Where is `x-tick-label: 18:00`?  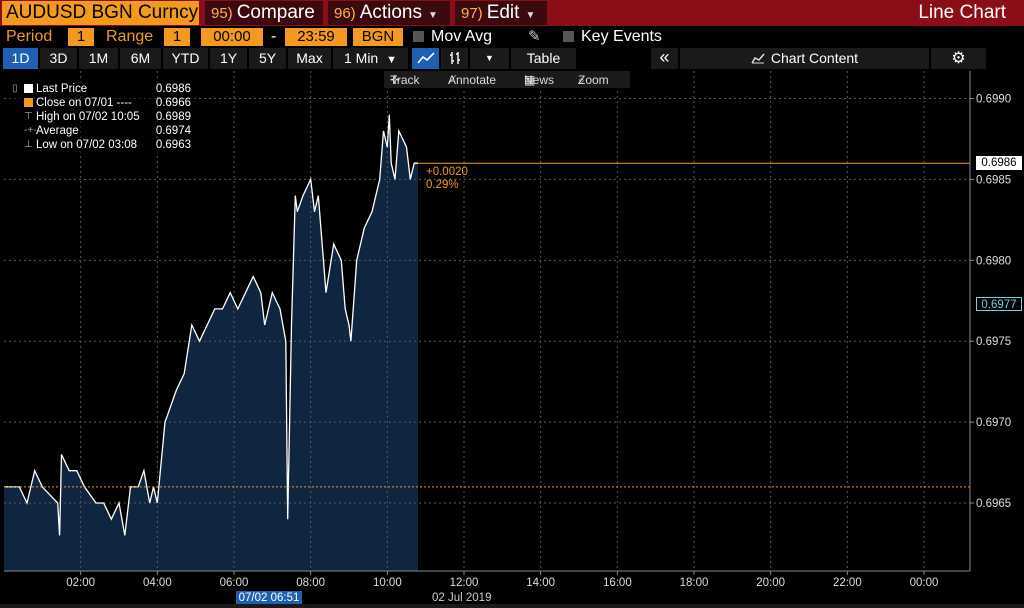
x-tick-label: 18:00 is located at coordinates (694, 583).